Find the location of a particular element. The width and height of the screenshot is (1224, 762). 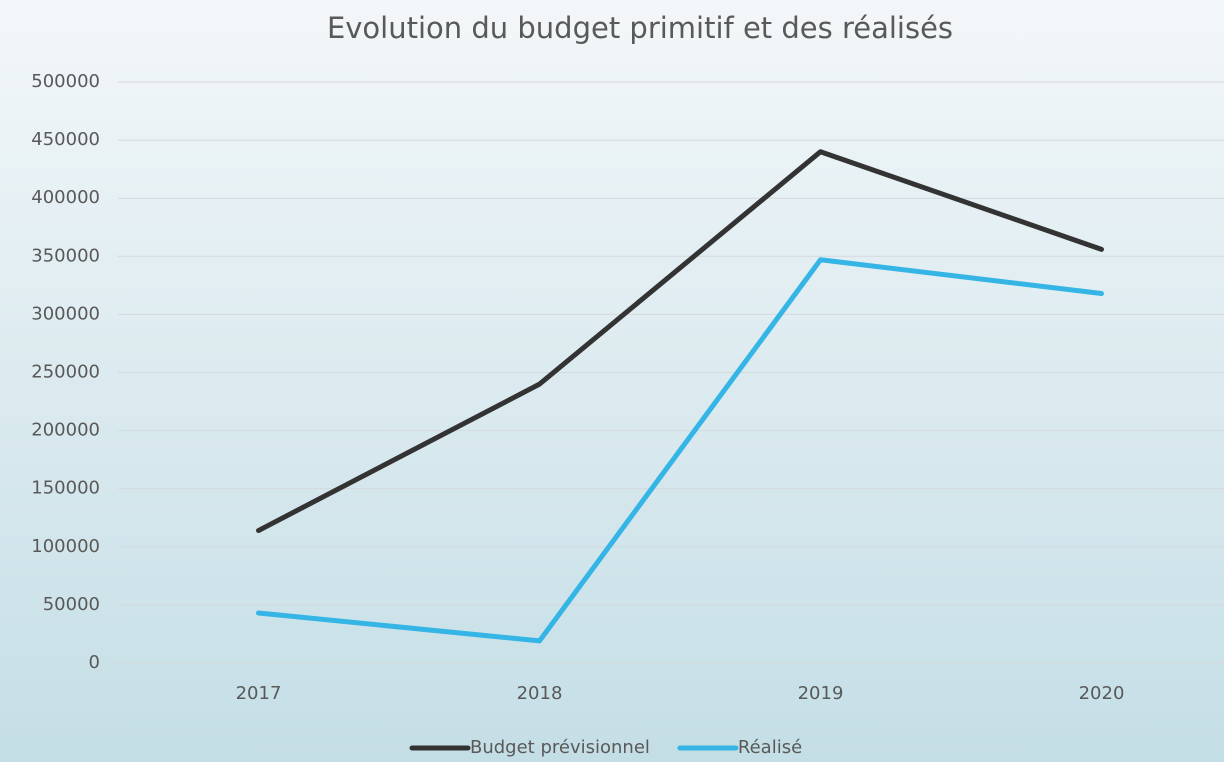

y-tick-label: 450000 is located at coordinates (65, 139).